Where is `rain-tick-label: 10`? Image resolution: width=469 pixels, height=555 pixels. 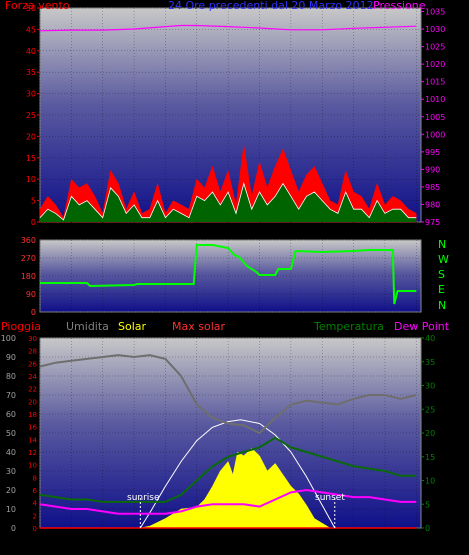
rain-tick-label: 10 is located at coordinates (32, 466).